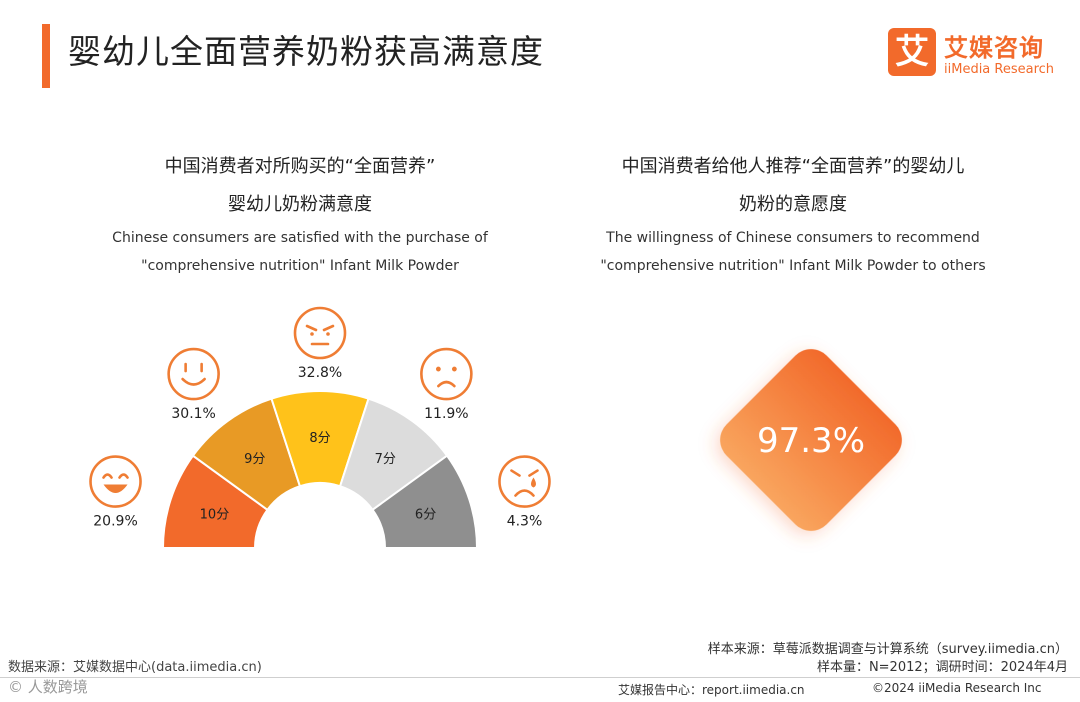 Image resolution: width=1080 pixels, height=702 pixels. What do you see at coordinates (711, 690) in the screenshot?
I see `report-center-link: 艾媒报告中心：report.iimedia.cn` at bounding box center [711, 690].